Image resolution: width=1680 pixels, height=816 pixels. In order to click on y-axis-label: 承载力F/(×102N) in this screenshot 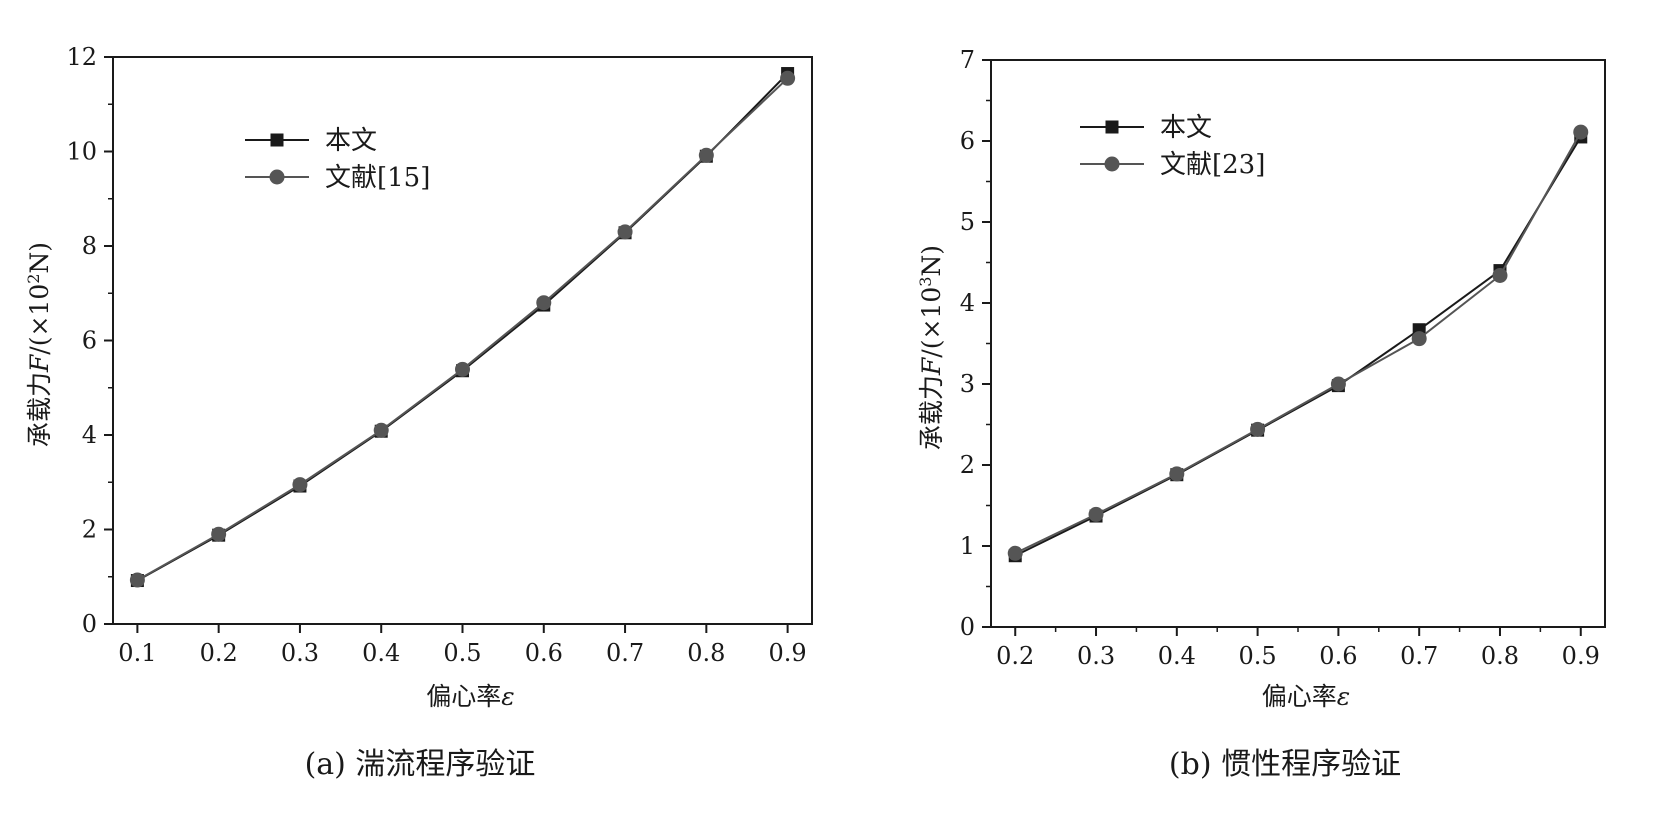, I will do `click(39, 344)`.